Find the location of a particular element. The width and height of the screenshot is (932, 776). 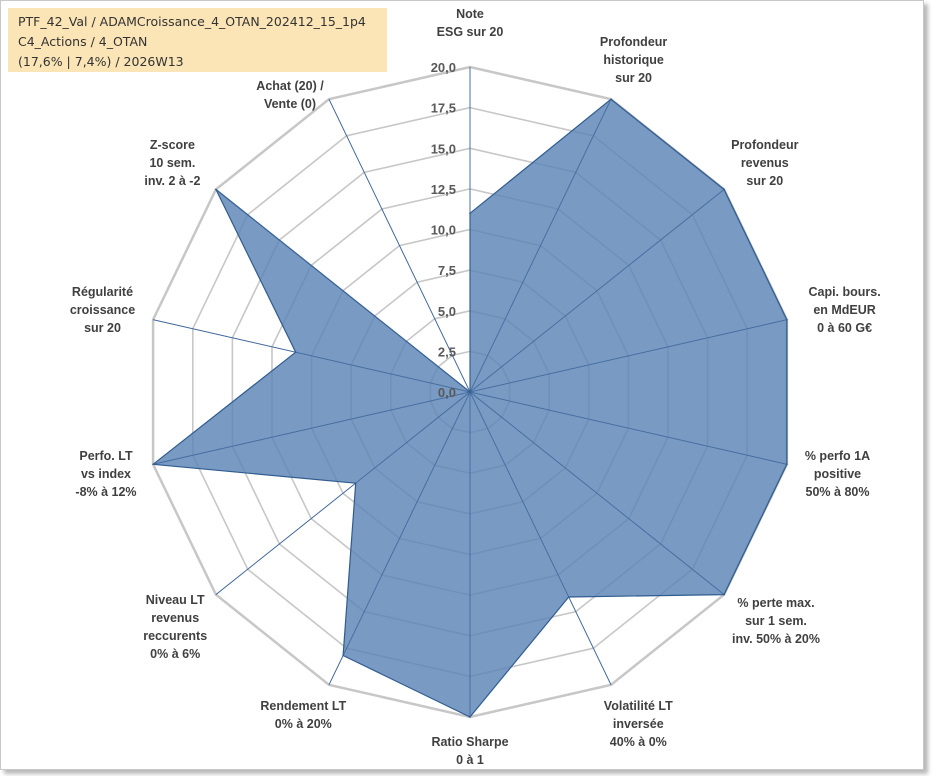

tick-label: 17,5 is located at coordinates (443, 108).